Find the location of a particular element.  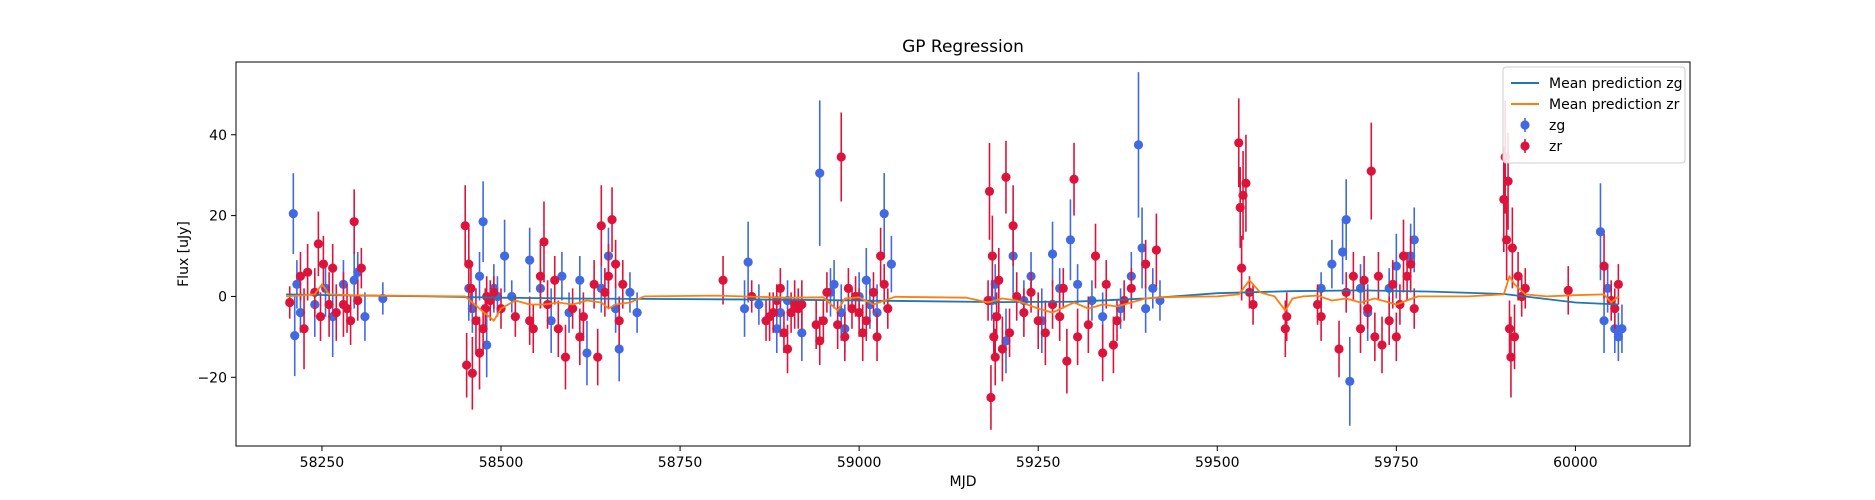

x-tick-label: 59500 is located at coordinates (1217, 463).